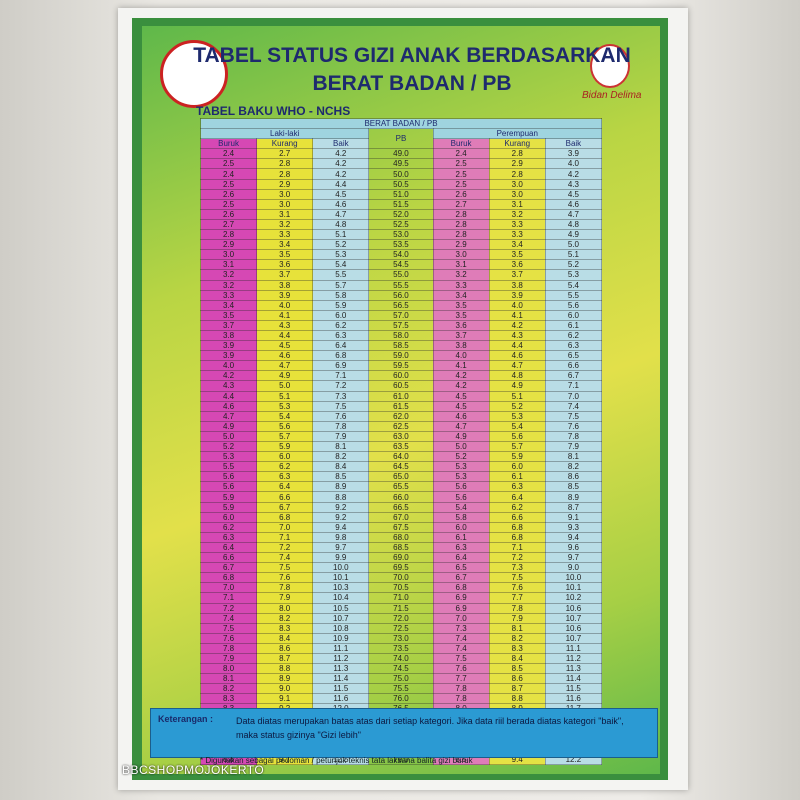 The width and height of the screenshot is (800, 800). Describe the element at coordinates (401, 265) in the screenshot. I see `row: 3.1 3.6 5.4 54.5 3.1 3.6 5.2` at that location.